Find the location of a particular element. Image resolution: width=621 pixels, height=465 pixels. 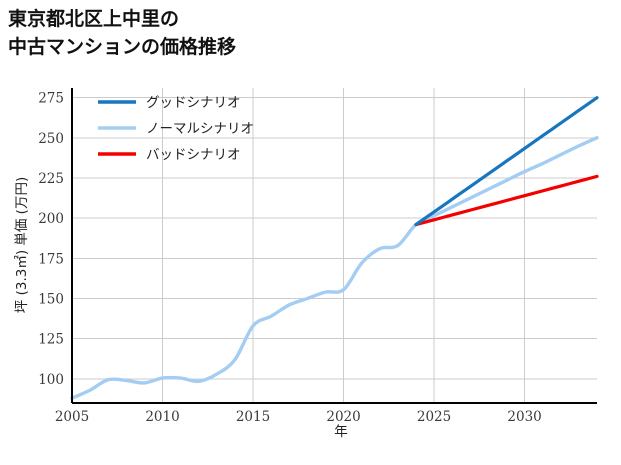

y-tick-label: 200 is located at coordinates (51, 219).